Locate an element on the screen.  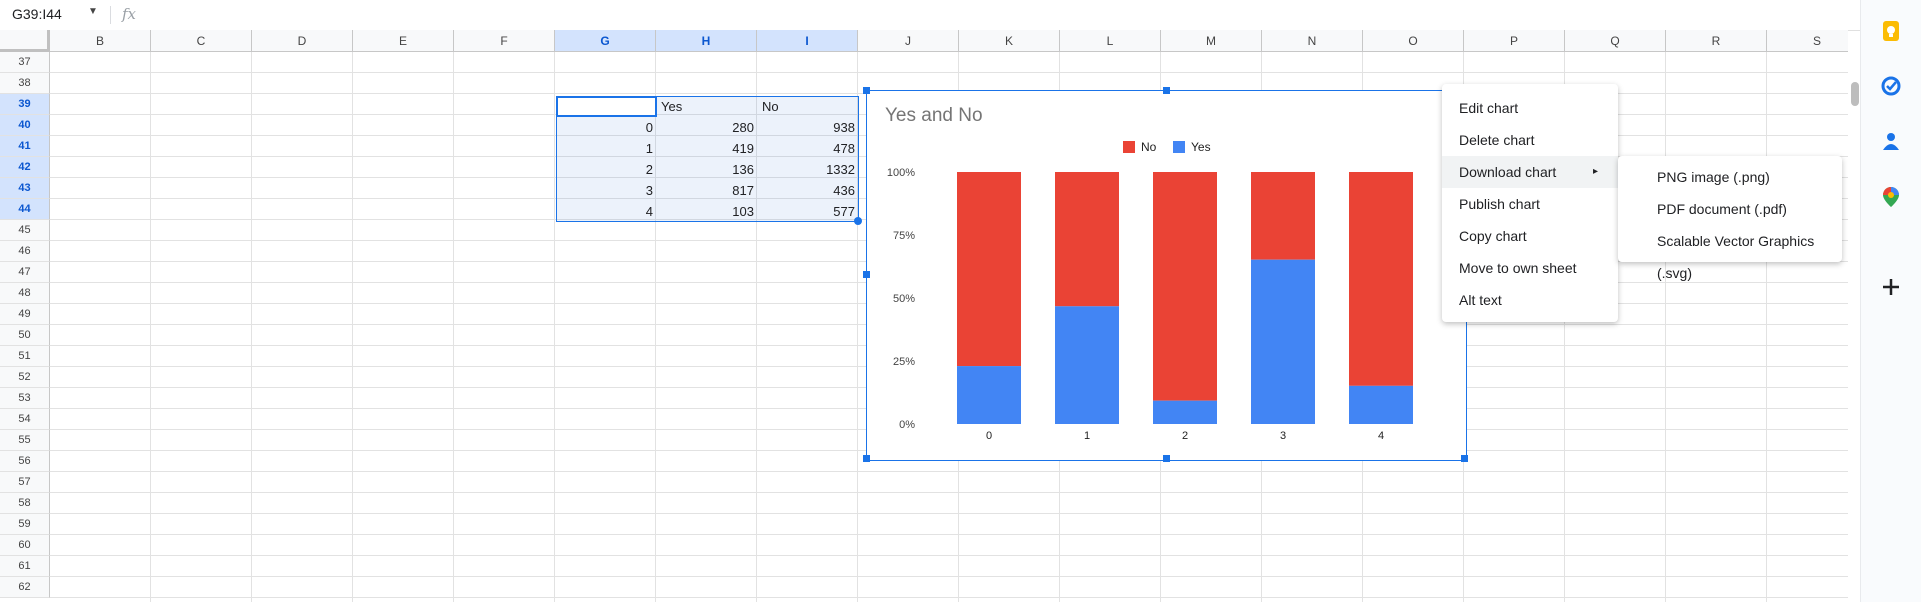
row-header-62: 62 is located at coordinates (25, 587).